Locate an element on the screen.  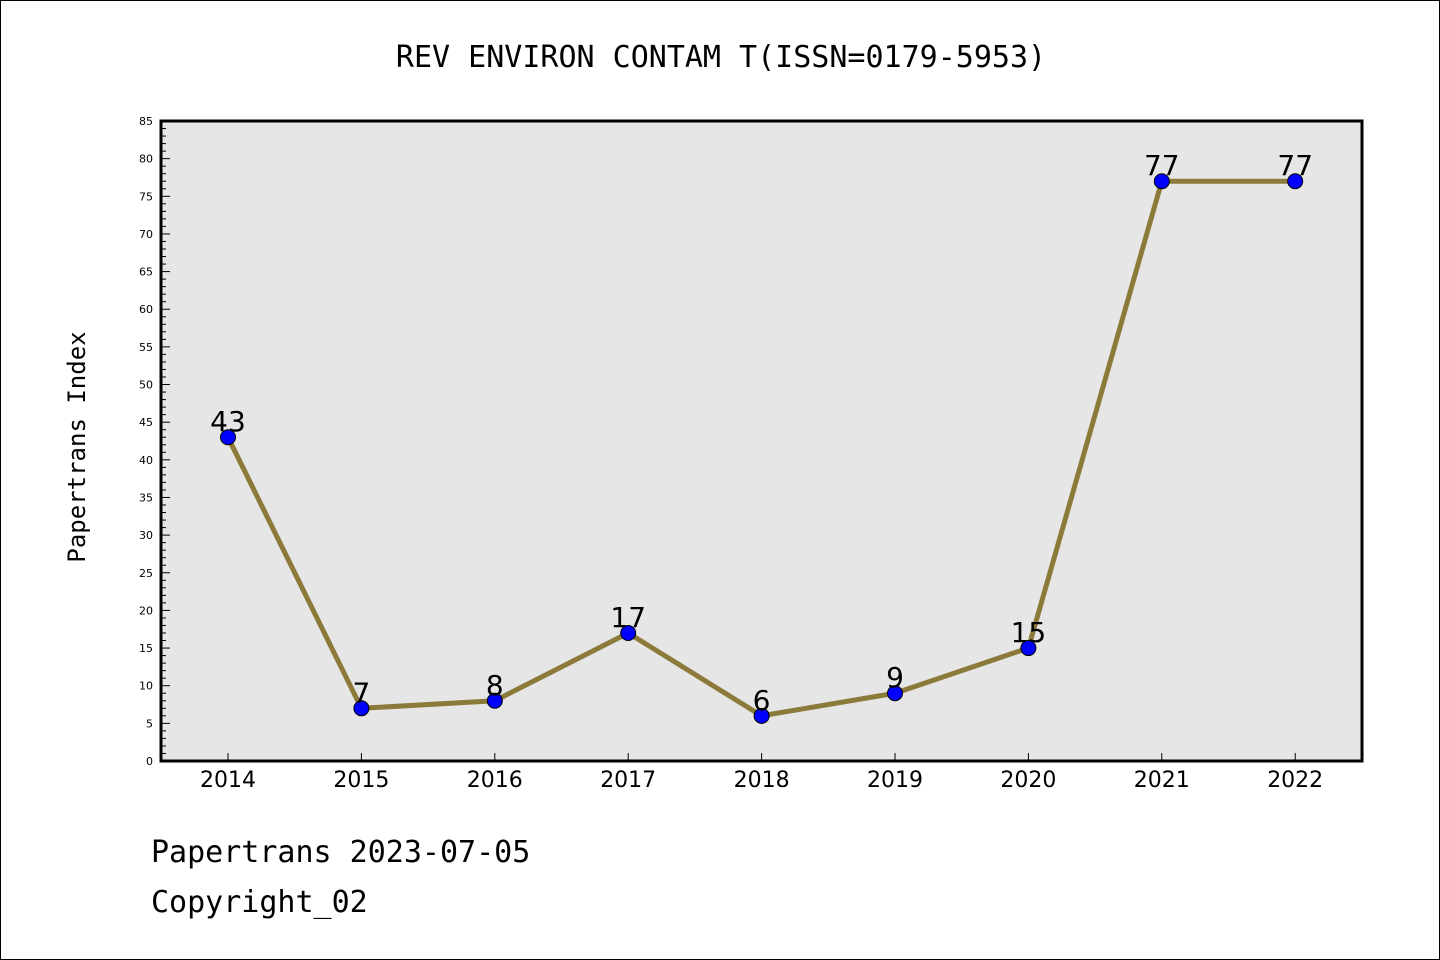
y-tick-label: 5 is located at coordinates (149, 723).